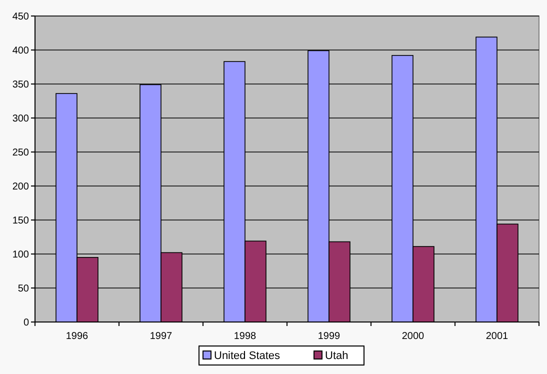 Image resolution: width=547 pixels, height=374 pixels. Describe the element at coordinates (161, 336) in the screenshot. I see `x-tick-label: 1997` at that location.